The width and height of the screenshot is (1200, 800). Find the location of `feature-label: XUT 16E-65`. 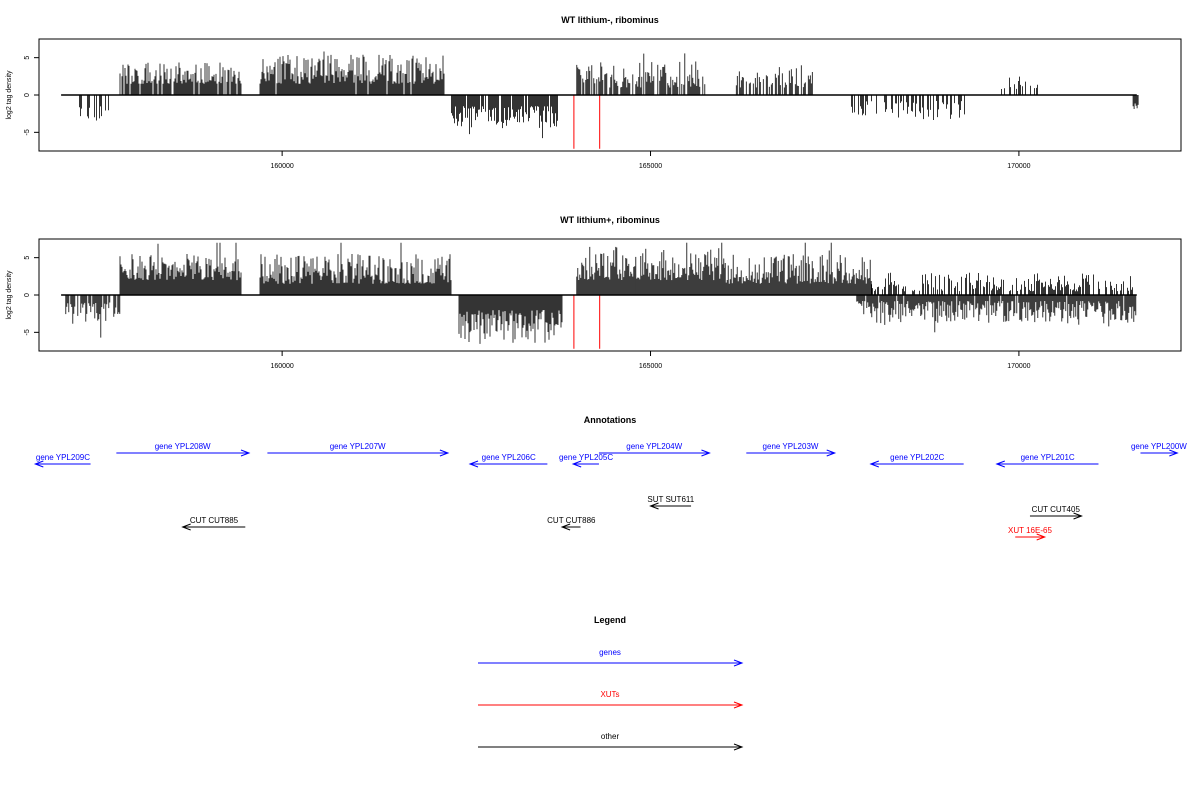

feature-label: XUT 16E-65 is located at coordinates (1030, 530).